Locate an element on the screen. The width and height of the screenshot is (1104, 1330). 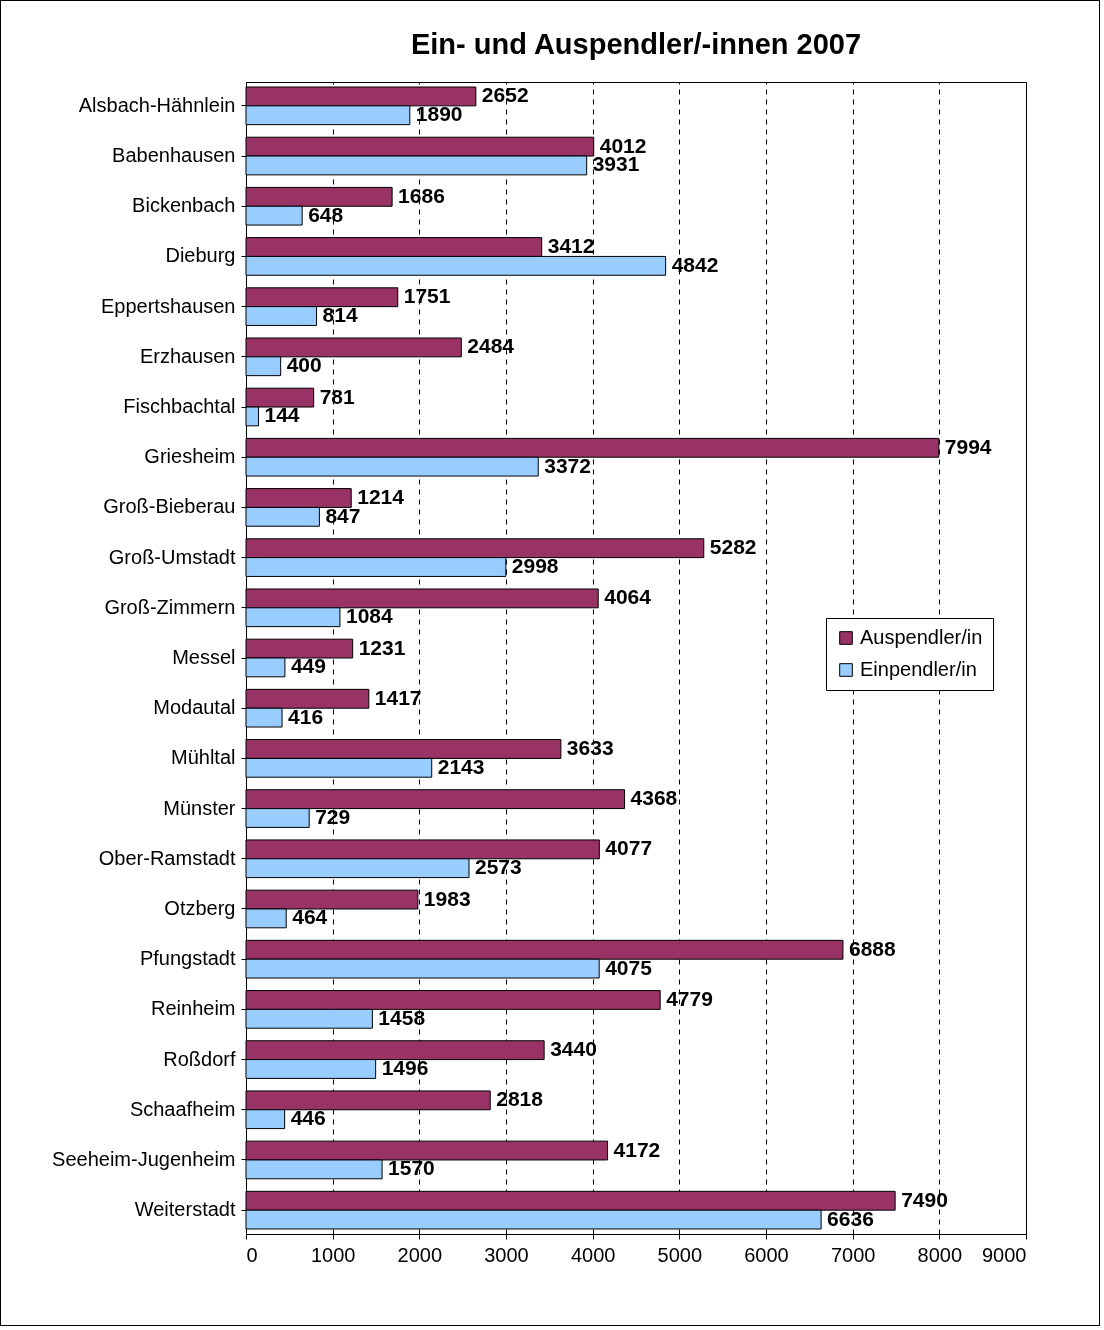
y-tick-label: Groß-Umstadt is located at coordinates (172, 556).